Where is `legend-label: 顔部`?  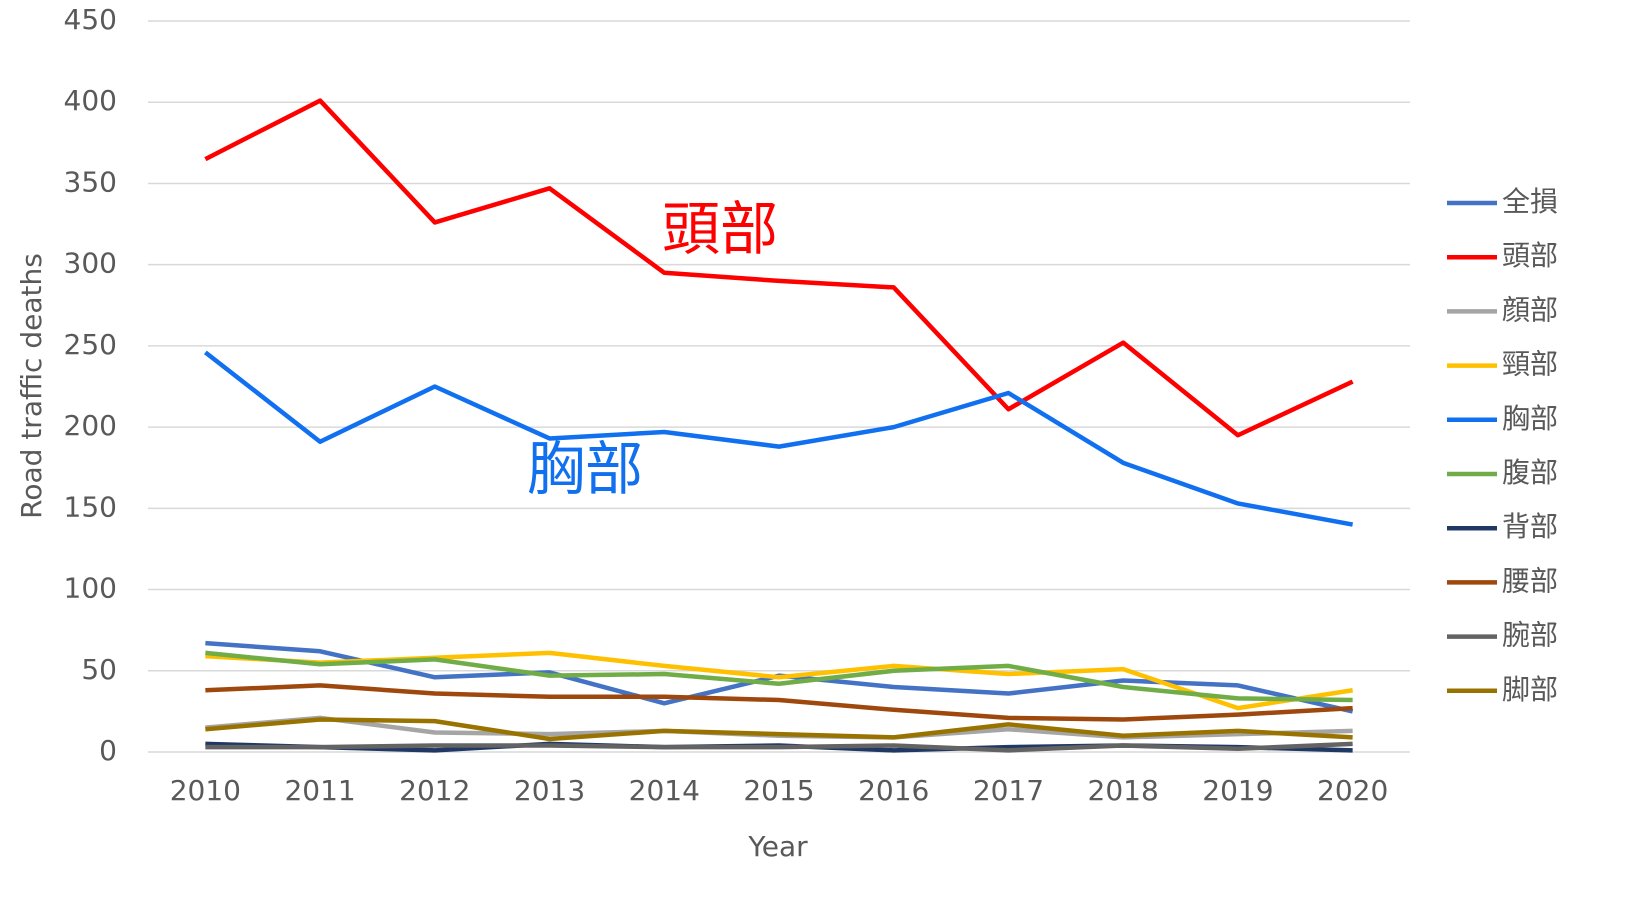
legend-label: 顔部 is located at coordinates (1530, 309).